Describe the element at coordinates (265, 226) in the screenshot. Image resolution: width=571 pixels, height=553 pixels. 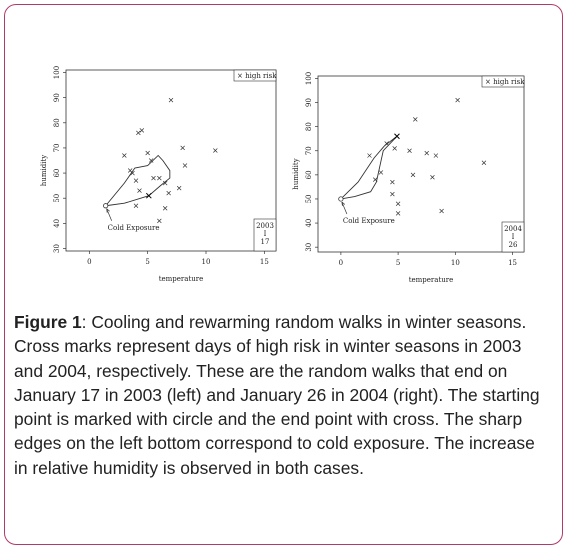
I see `date-box-line: 2003` at that location.